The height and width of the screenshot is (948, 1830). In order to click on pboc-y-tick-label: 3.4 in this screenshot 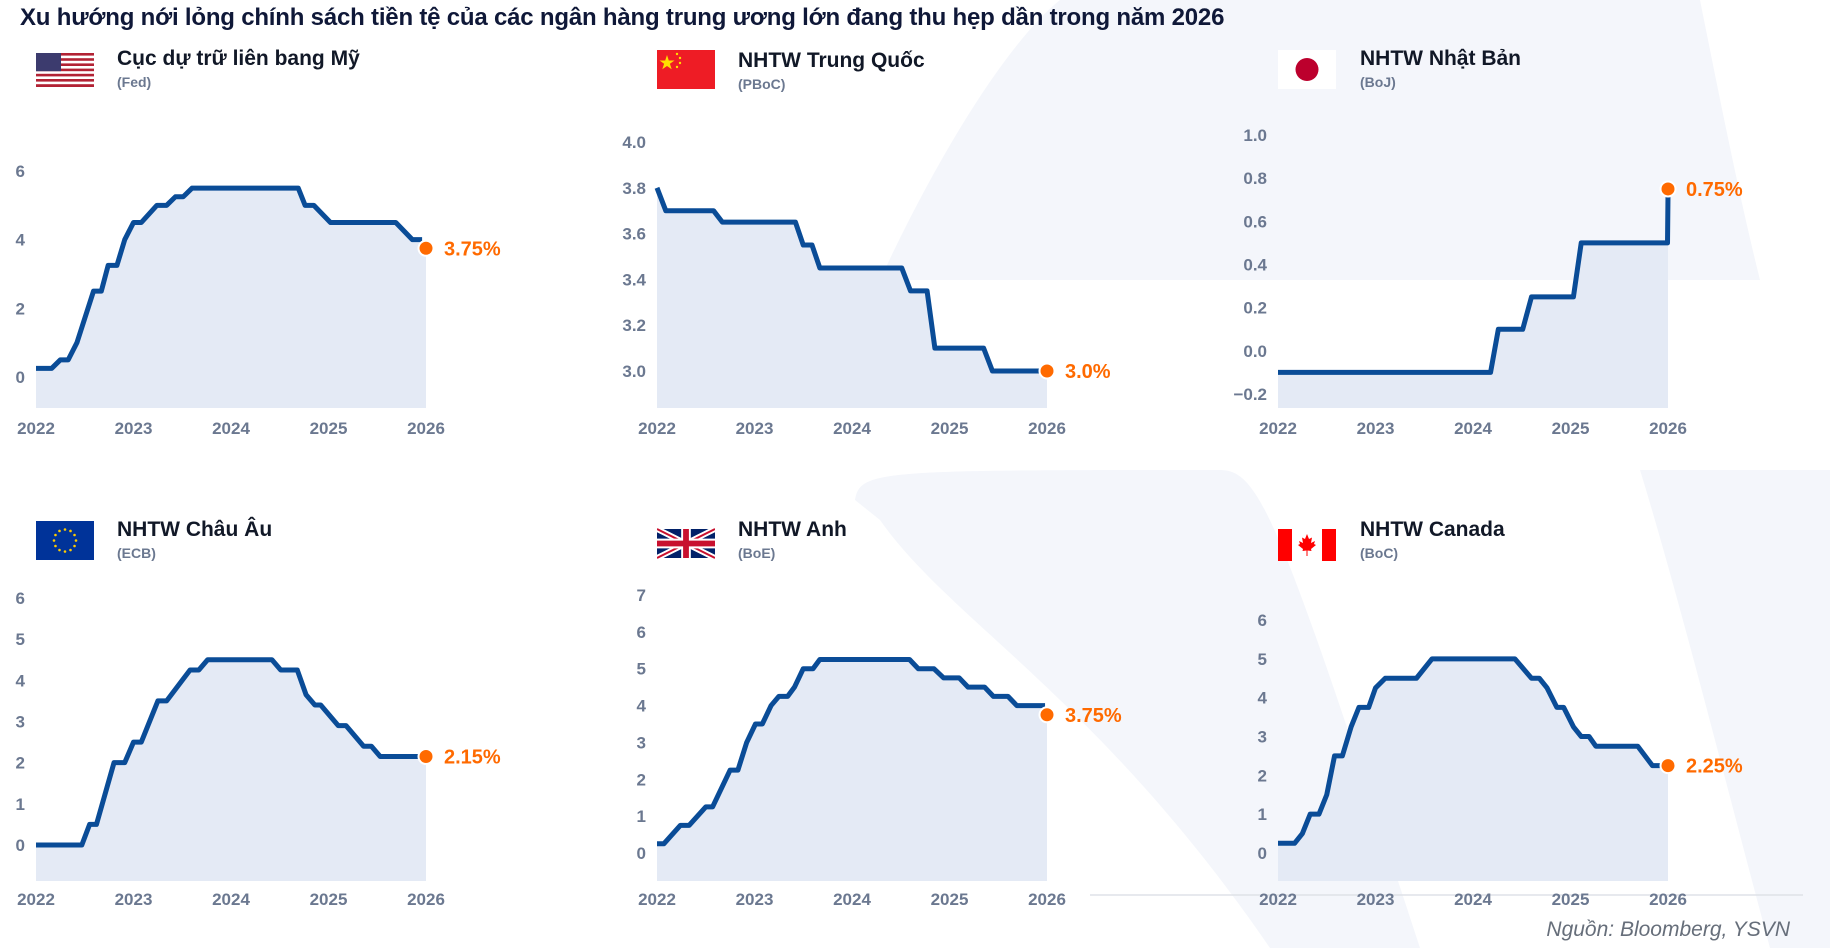, I will do `click(634, 279)`.